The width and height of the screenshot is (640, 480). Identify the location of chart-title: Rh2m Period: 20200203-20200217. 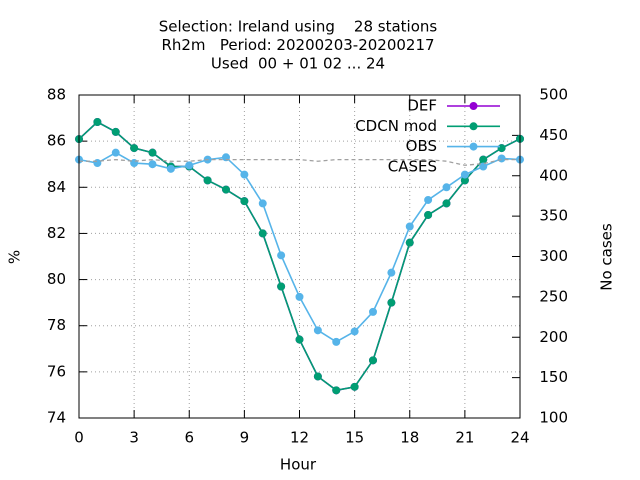
(297, 45).